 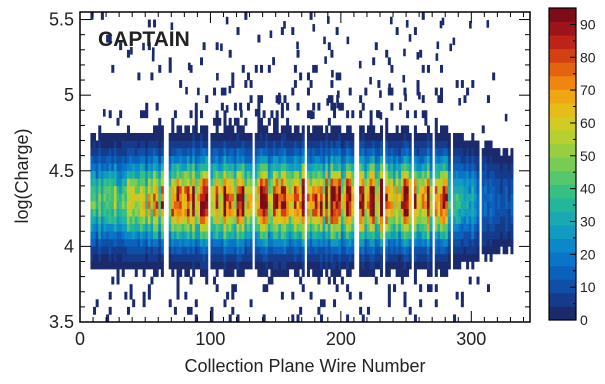 I want to click on colorbar-swatch, so click(x=562, y=69).